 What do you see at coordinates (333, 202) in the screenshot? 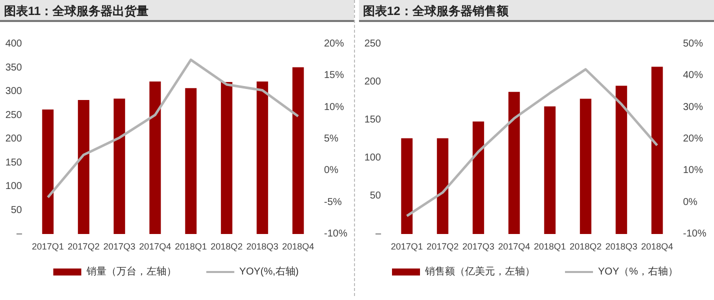
I see `y2-tick-label: -5%` at bounding box center [333, 202].